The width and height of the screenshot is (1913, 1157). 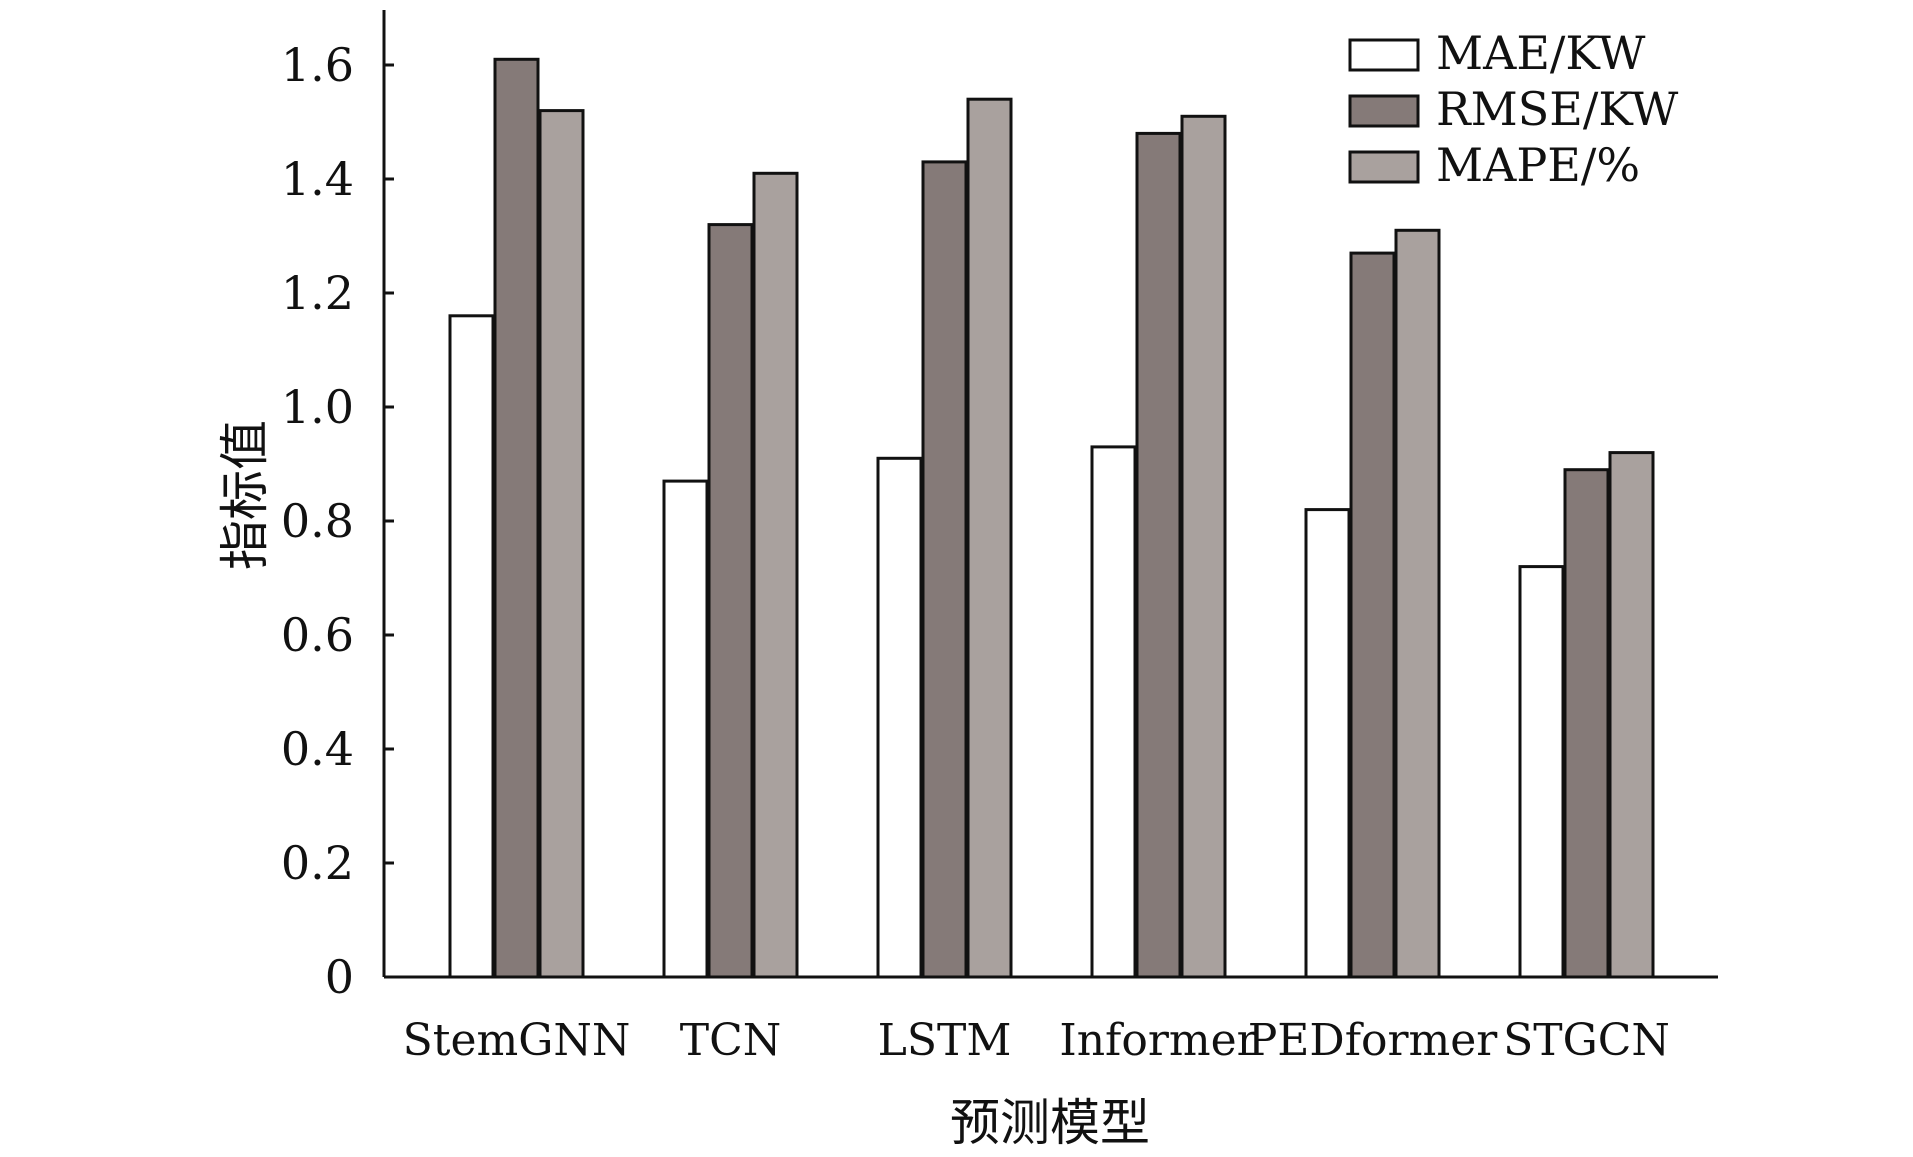 I want to click on x-tick-label: STGCN, so click(x=1586, y=1040).